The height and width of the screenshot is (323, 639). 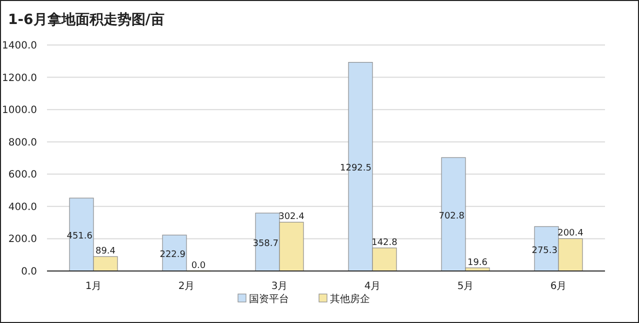 I want to click on data-label: 702.8, so click(x=451, y=216).